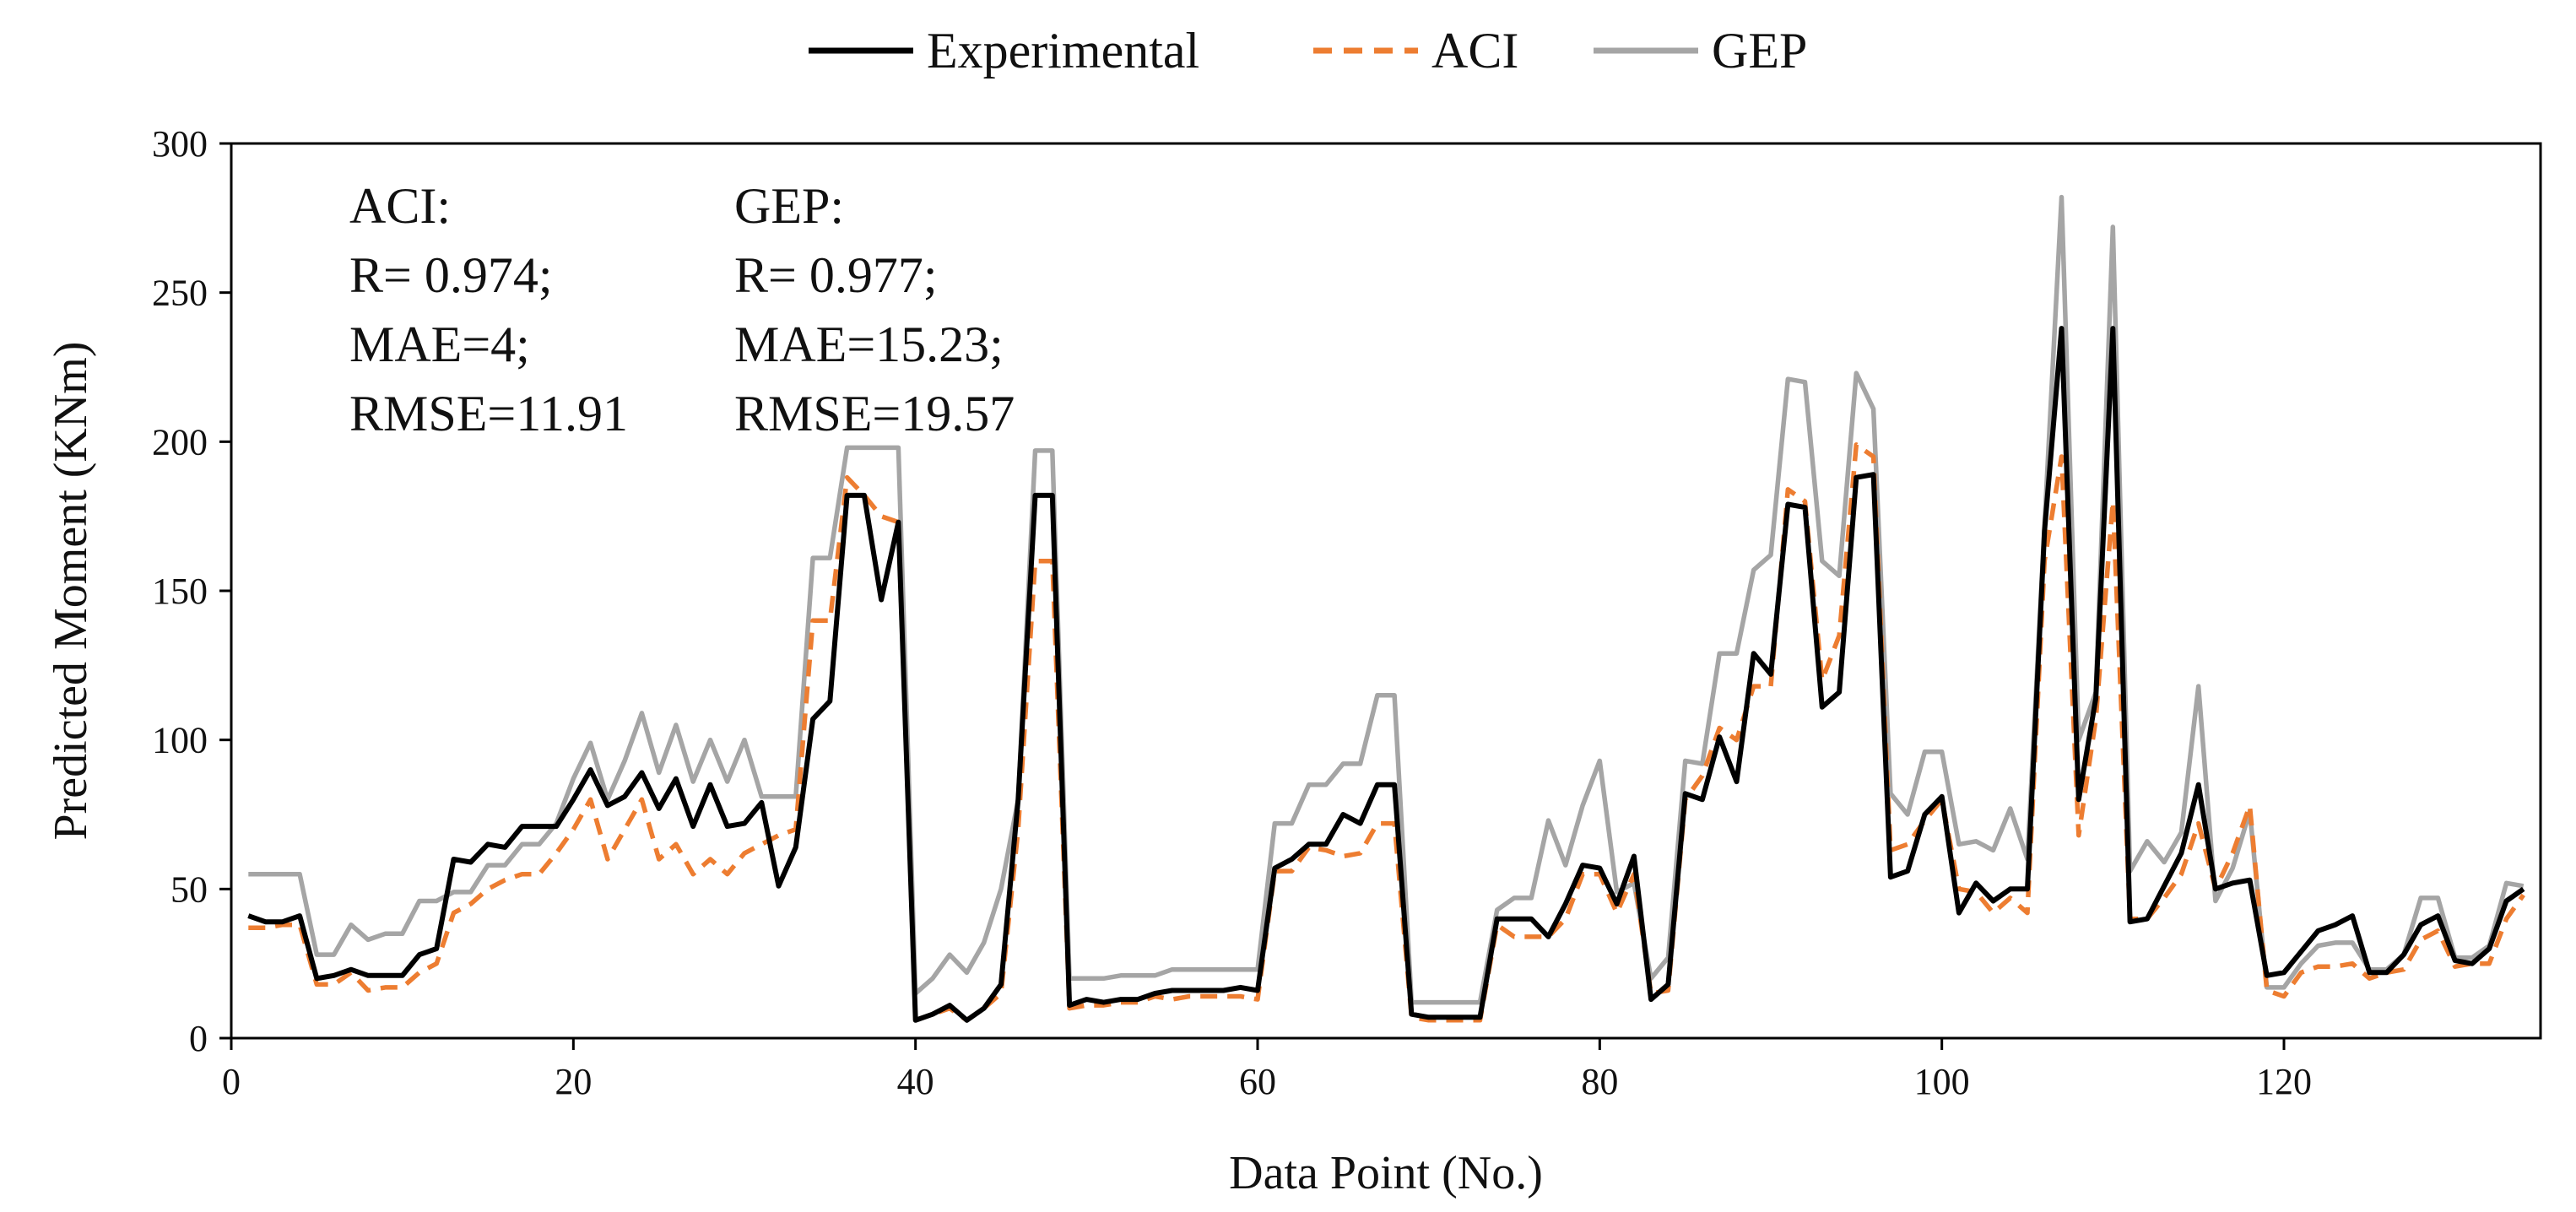 Image resolution: width=2576 pixels, height=1212 pixels. I want to click on legend-label-gep: GEP, so click(1759, 50).